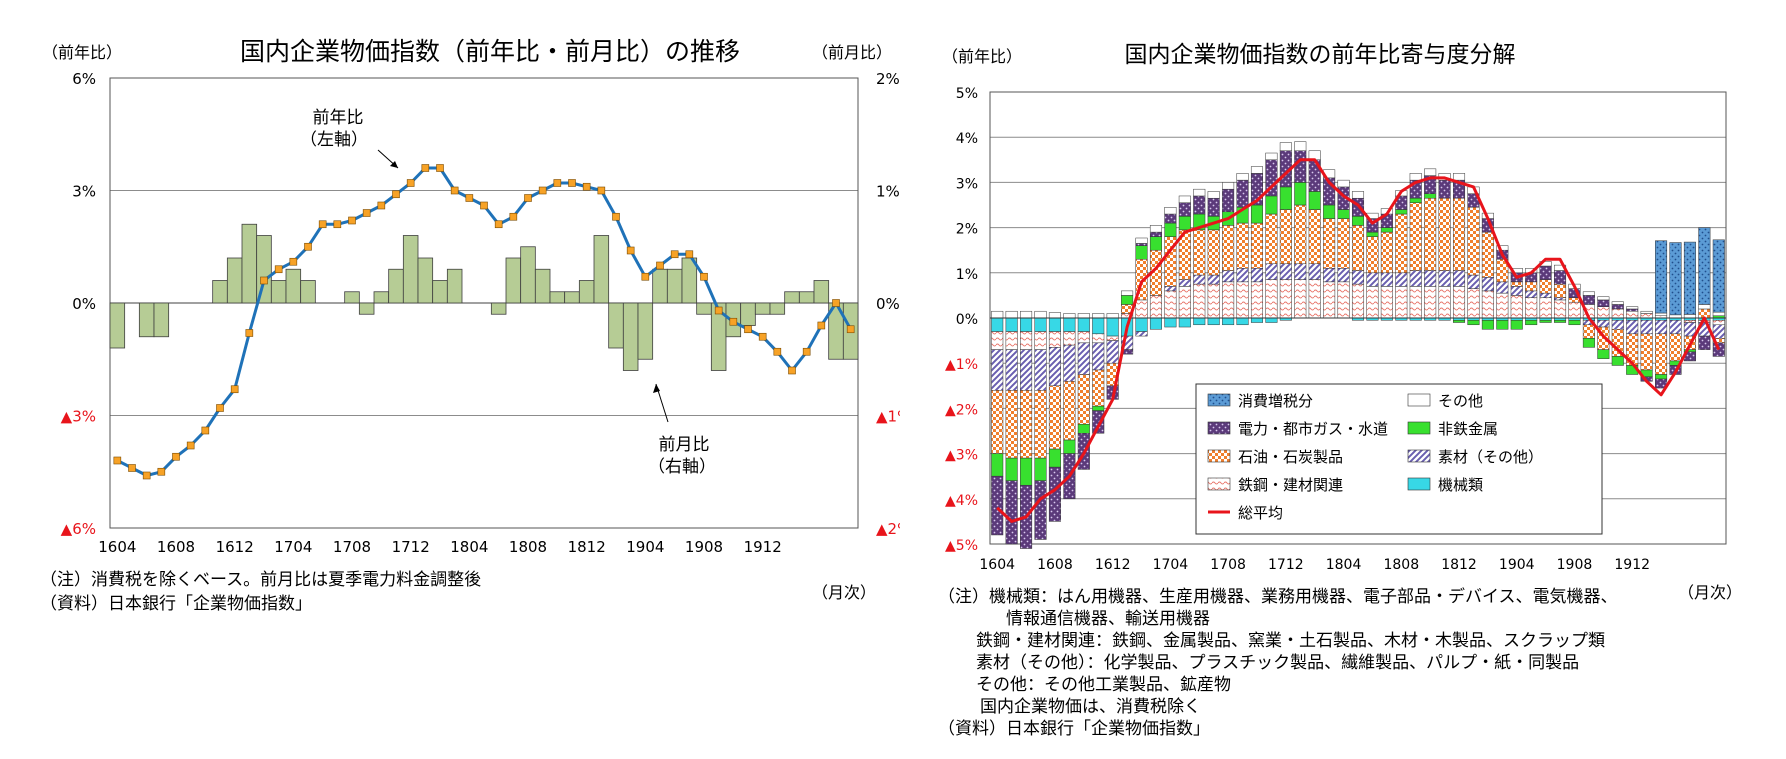 This screenshot has width=1786, height=759. Describe the element at coordinates (1313, 429) in the screenshot. I see `legend-label-elec: 電力・都市ガス・水道` at that location.